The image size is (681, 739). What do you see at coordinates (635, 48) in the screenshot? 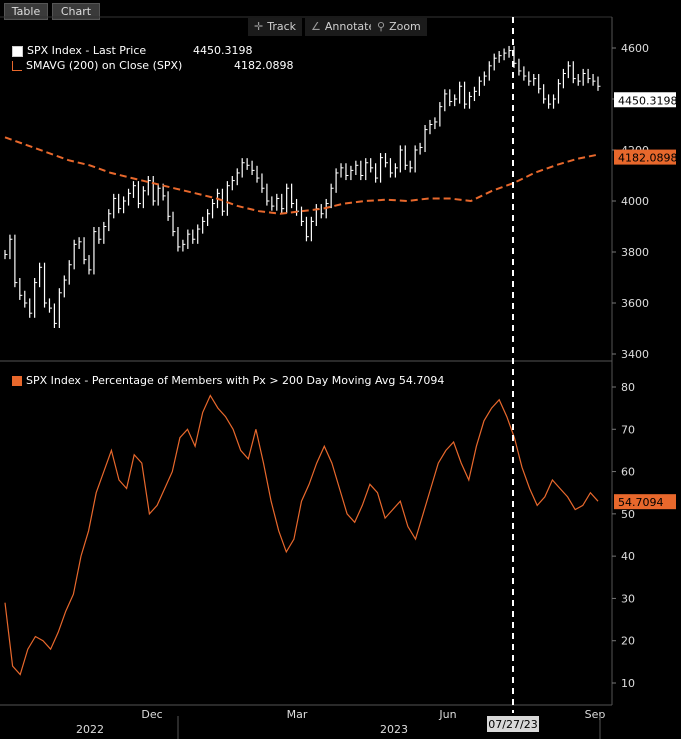
I see `price-ytick-label: 4600` at bounding box center [635, 48].